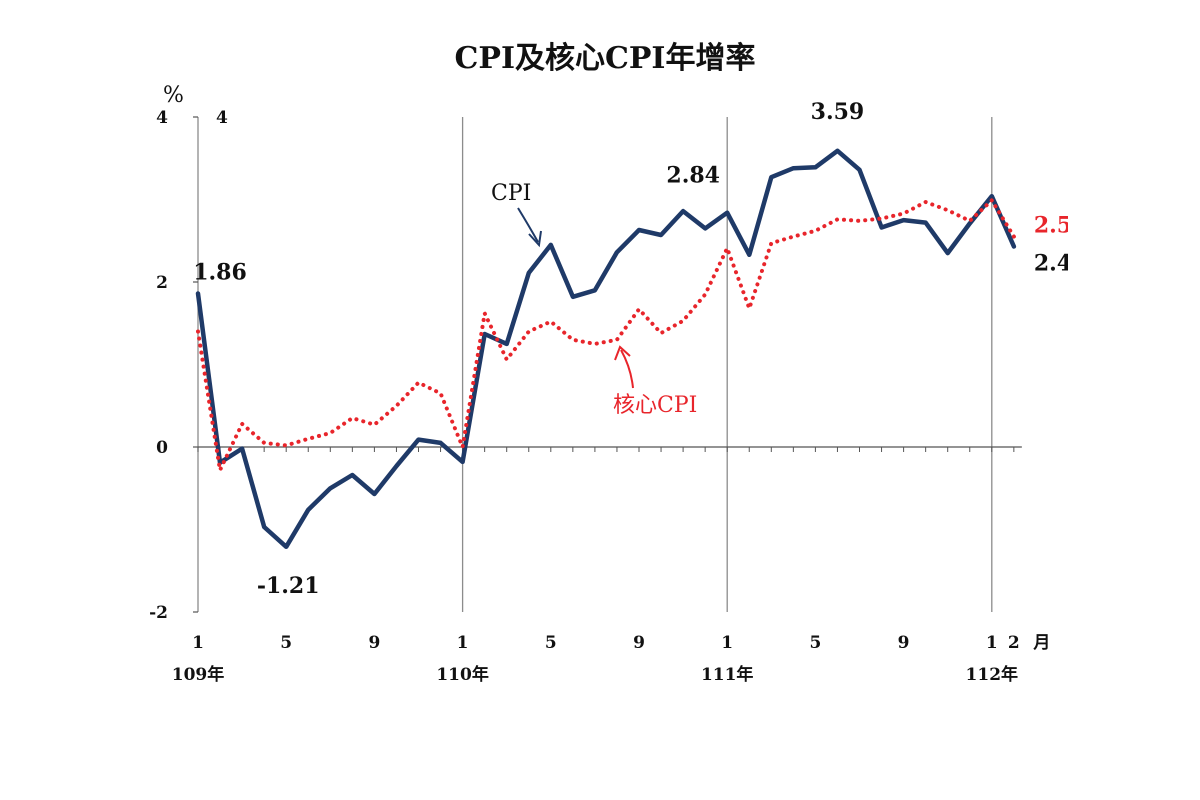  Describe the element at coordinates (158, 613) in the screenshot. I see `y-tick-label: -2` at that location.